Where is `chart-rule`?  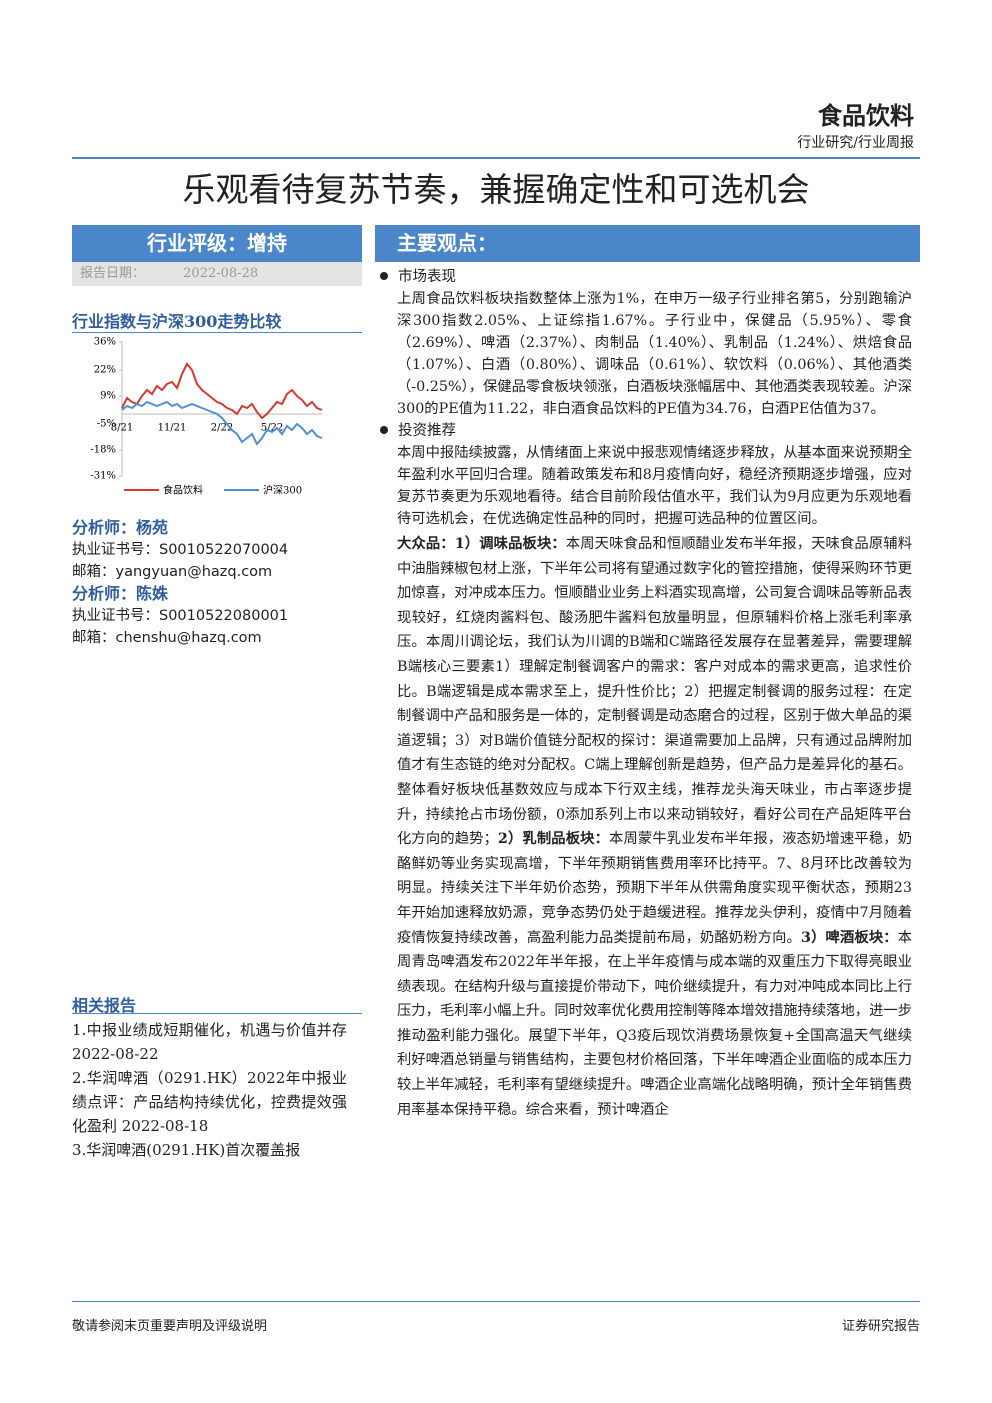 chart-rule is located at coordinates (217, 332).